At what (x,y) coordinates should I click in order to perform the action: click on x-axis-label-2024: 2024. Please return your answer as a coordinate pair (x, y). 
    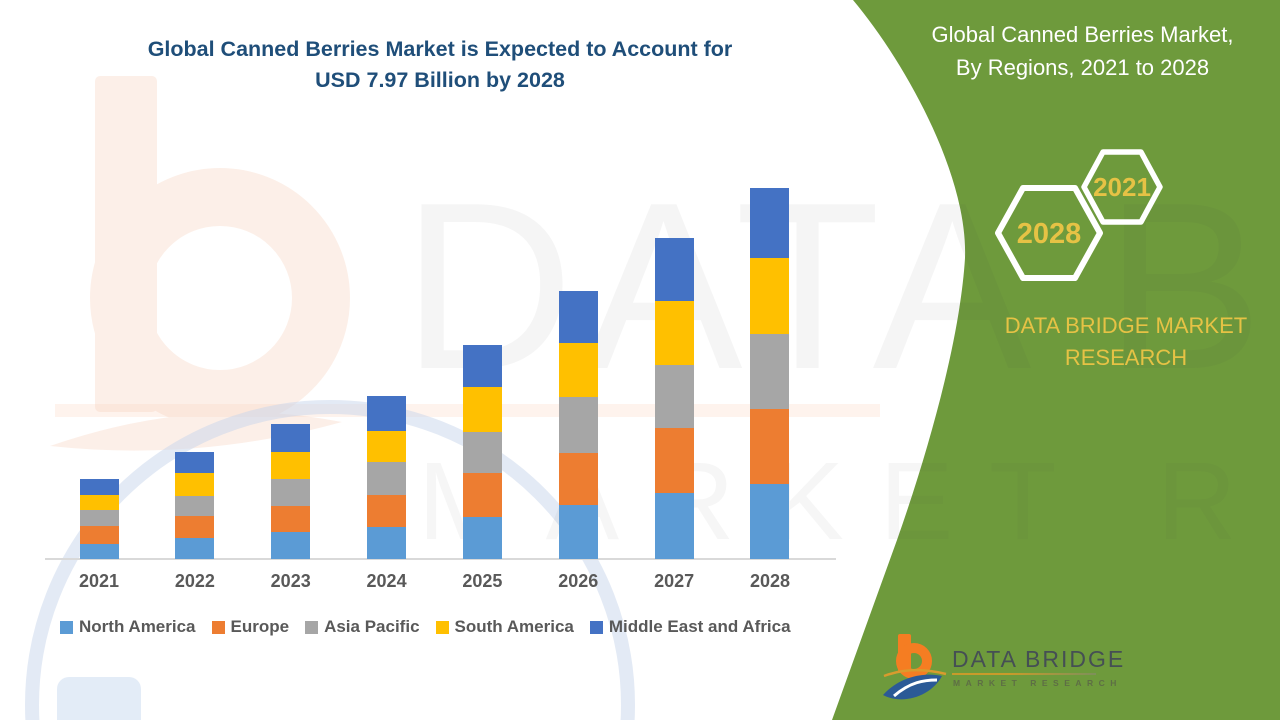
    Looking at the image, I should click on (386, 581).